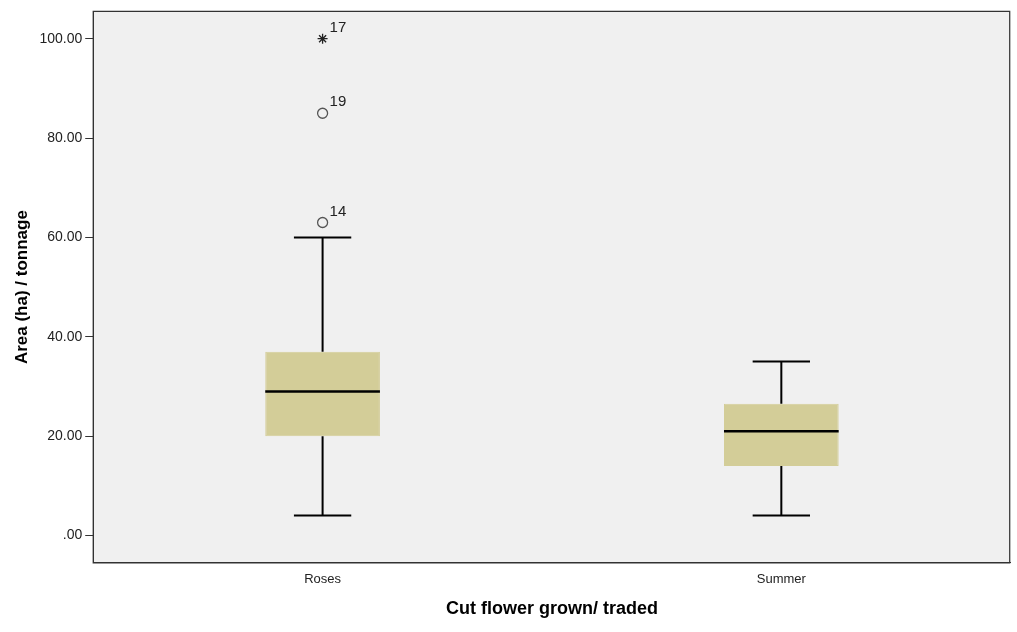 Image resolution: width=1017 pixels, height=632 pixels. I want to click on y-tick-label: 40.00, so click(65, 335).